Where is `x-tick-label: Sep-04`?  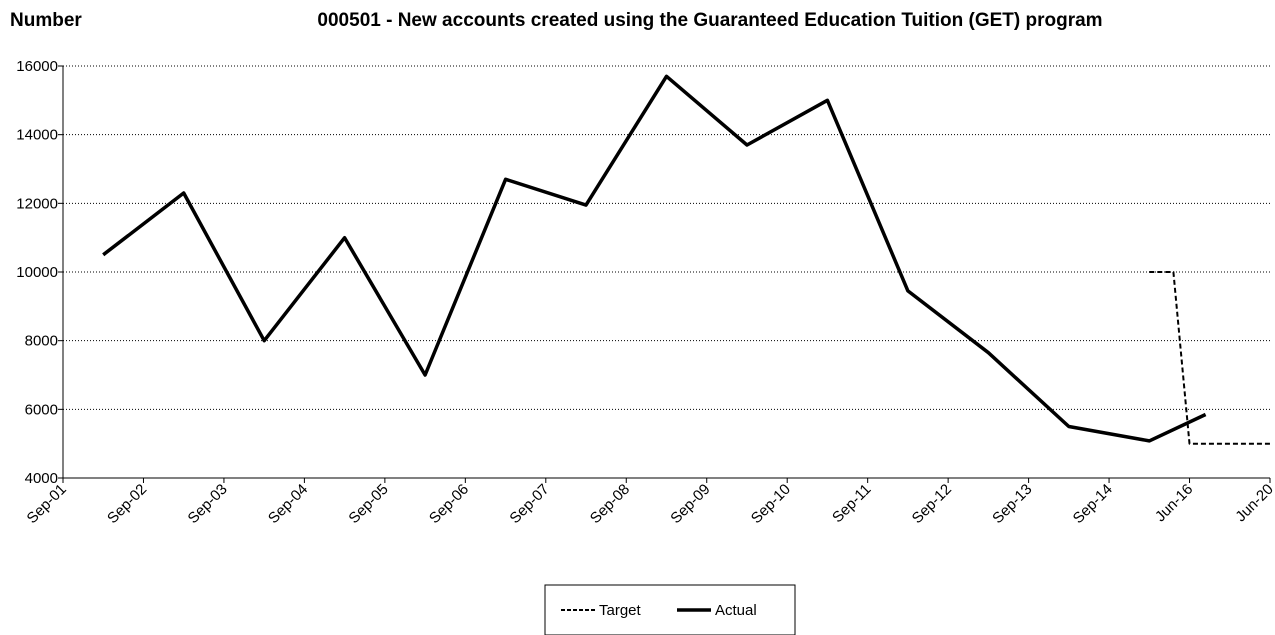
x-tick-label: Sep-04 is located at coordinates (288, 504).